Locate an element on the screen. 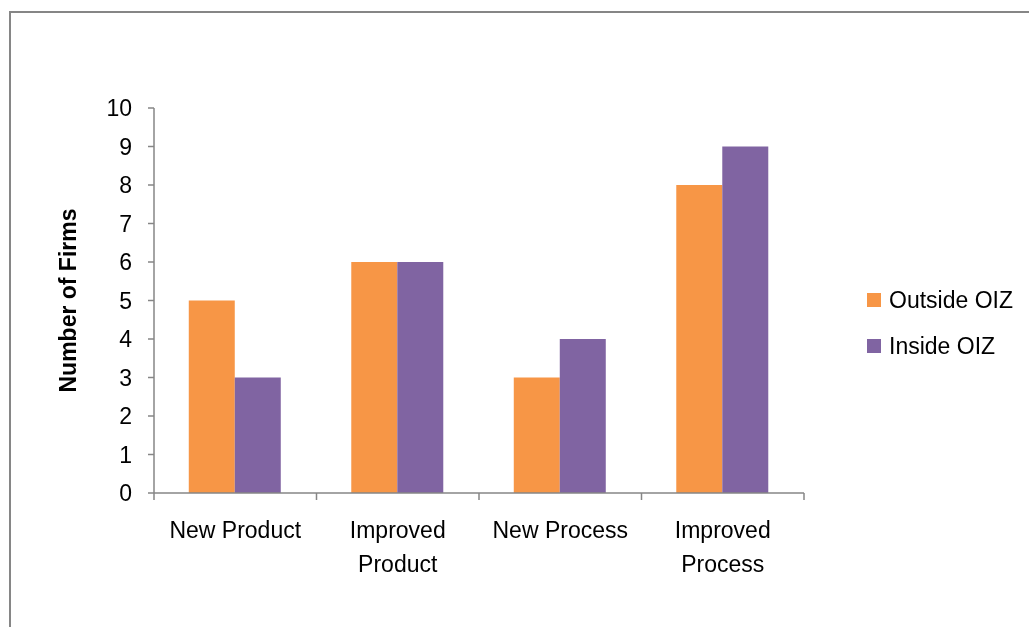 The image size is (1029, 627). y-tick-label: 10 is located at coordinates (119, 108).